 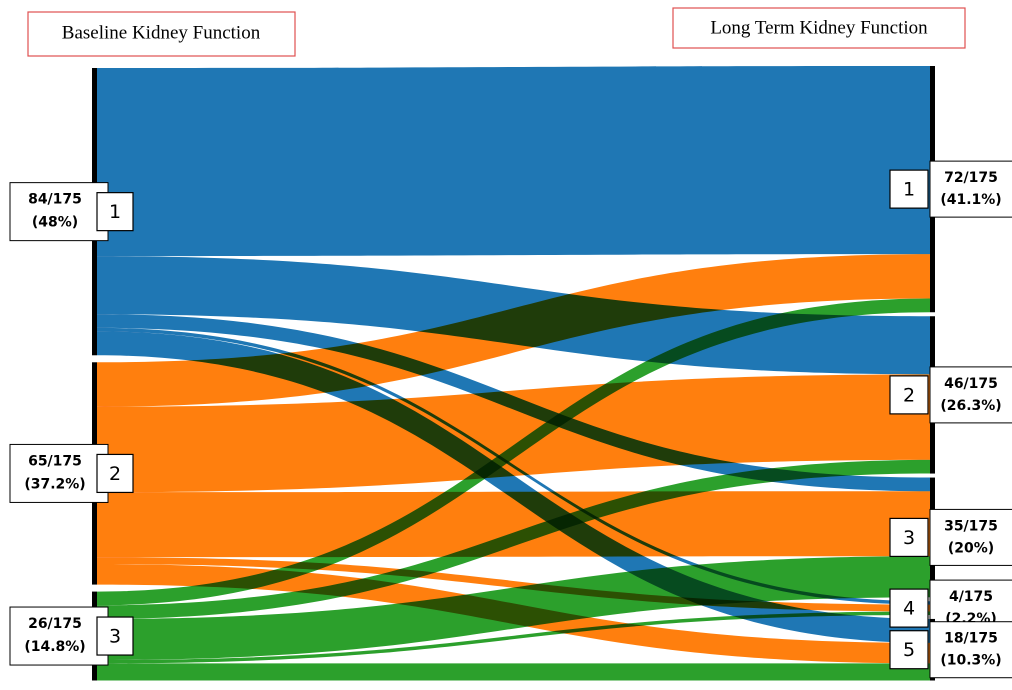 What do you see at coordinates (971, 384) in the screenshot?
I see `count-label: 46/175` at bounding box center [971, 384].